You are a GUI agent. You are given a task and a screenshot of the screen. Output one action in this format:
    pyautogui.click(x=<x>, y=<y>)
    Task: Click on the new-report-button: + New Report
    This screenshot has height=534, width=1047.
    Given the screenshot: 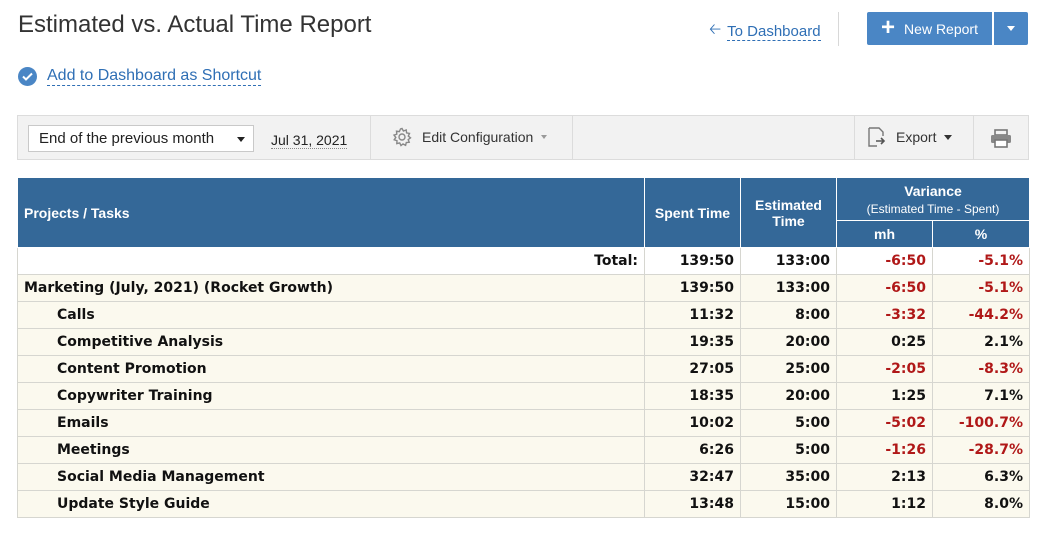 What is the action you would take?
    pyautogui.click(x=929, y=28)
    